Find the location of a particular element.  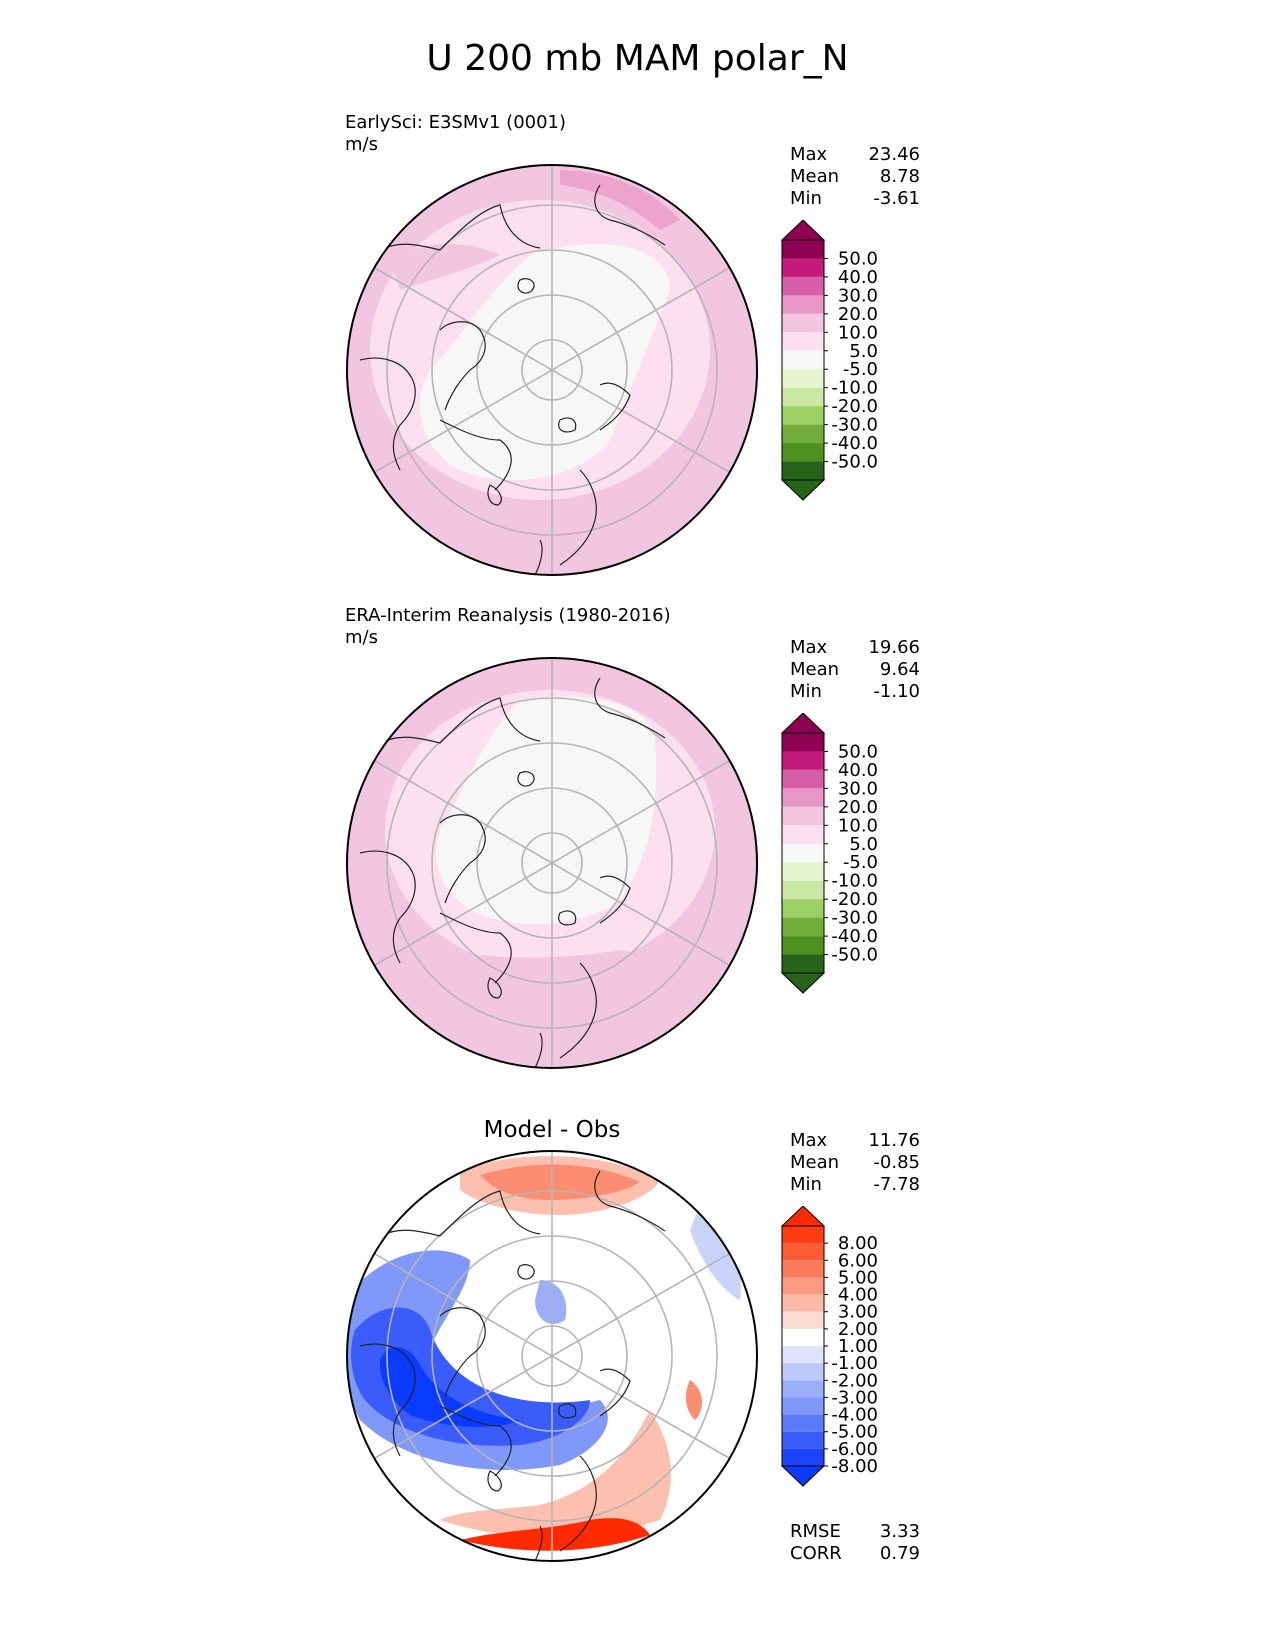

stat-row: Min -1.10 is located at coordinates (855, 692).